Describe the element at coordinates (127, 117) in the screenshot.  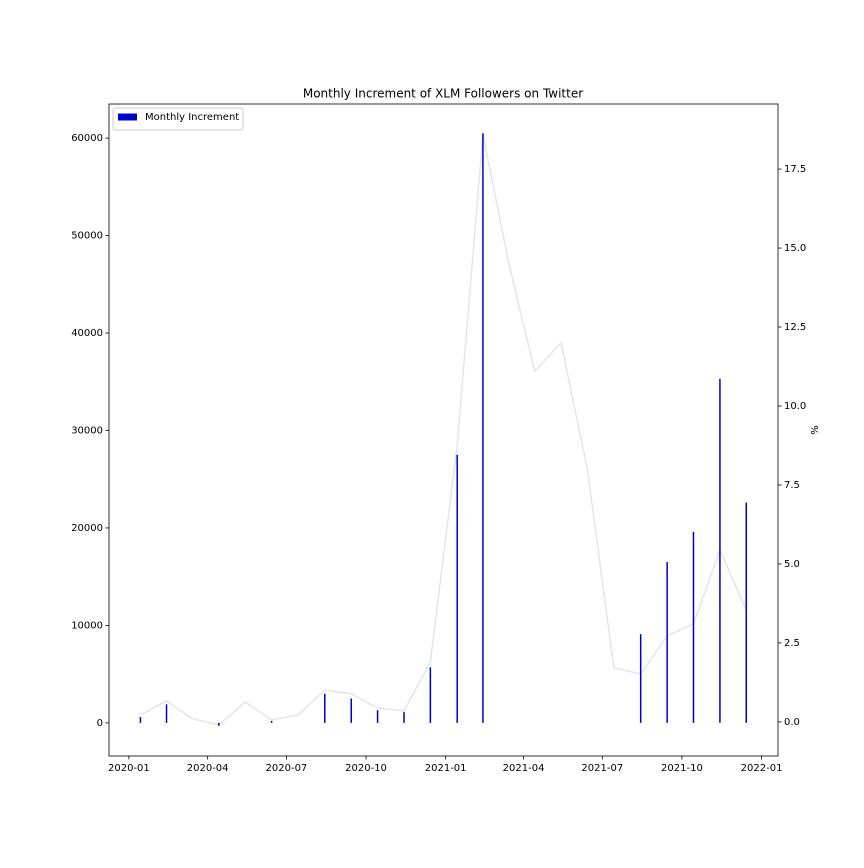
I see `legend-swatch` at that location.